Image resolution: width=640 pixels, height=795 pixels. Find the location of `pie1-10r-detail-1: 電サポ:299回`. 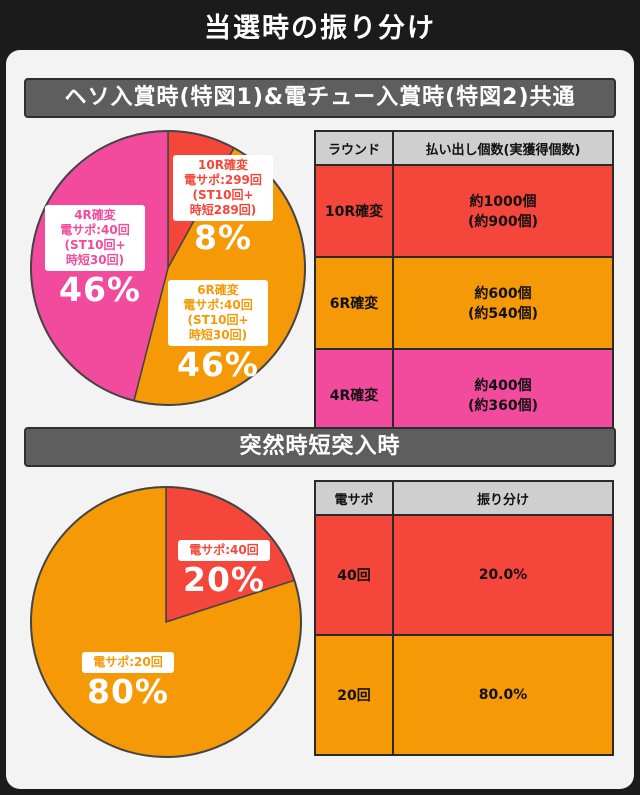

pie1-10r-detail-1: 電サポ:299回 is located at coordinates (223, 180).